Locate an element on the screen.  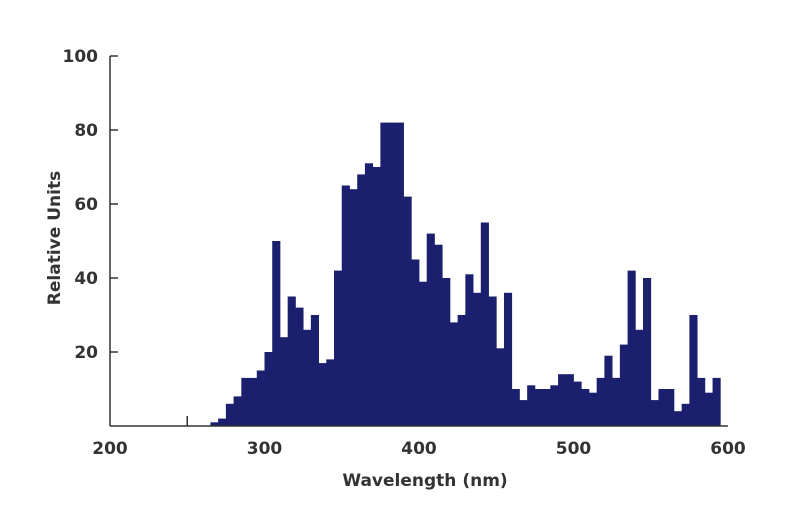
x-ticks-group: 200 300 400 500 600 is located at coordinates (419, 437).